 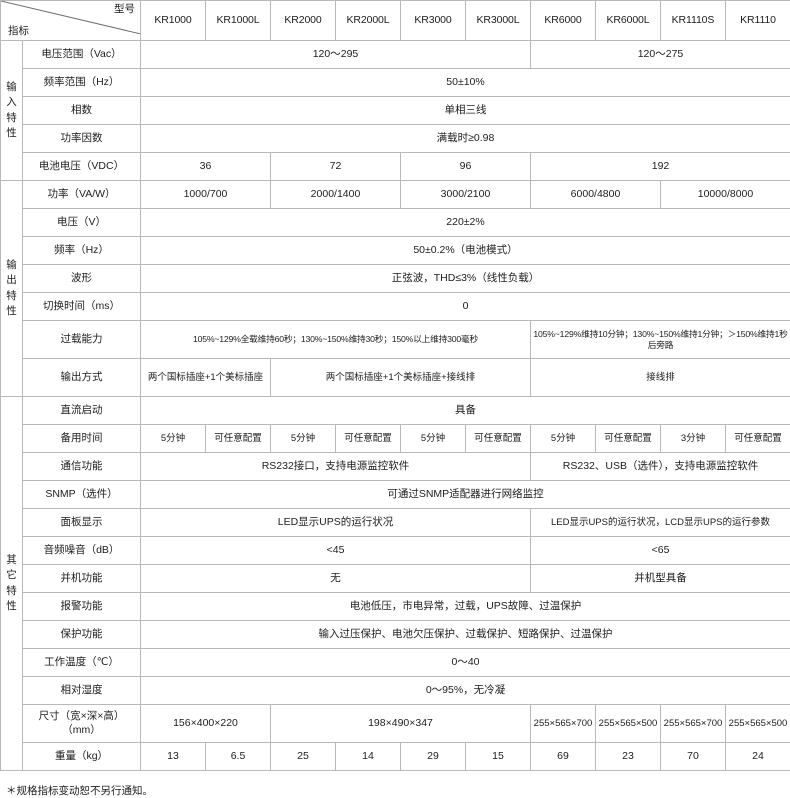 I want to click on table-row-power-factor: 功率因数 满载时≥0.98, so click(x=395, y=139).